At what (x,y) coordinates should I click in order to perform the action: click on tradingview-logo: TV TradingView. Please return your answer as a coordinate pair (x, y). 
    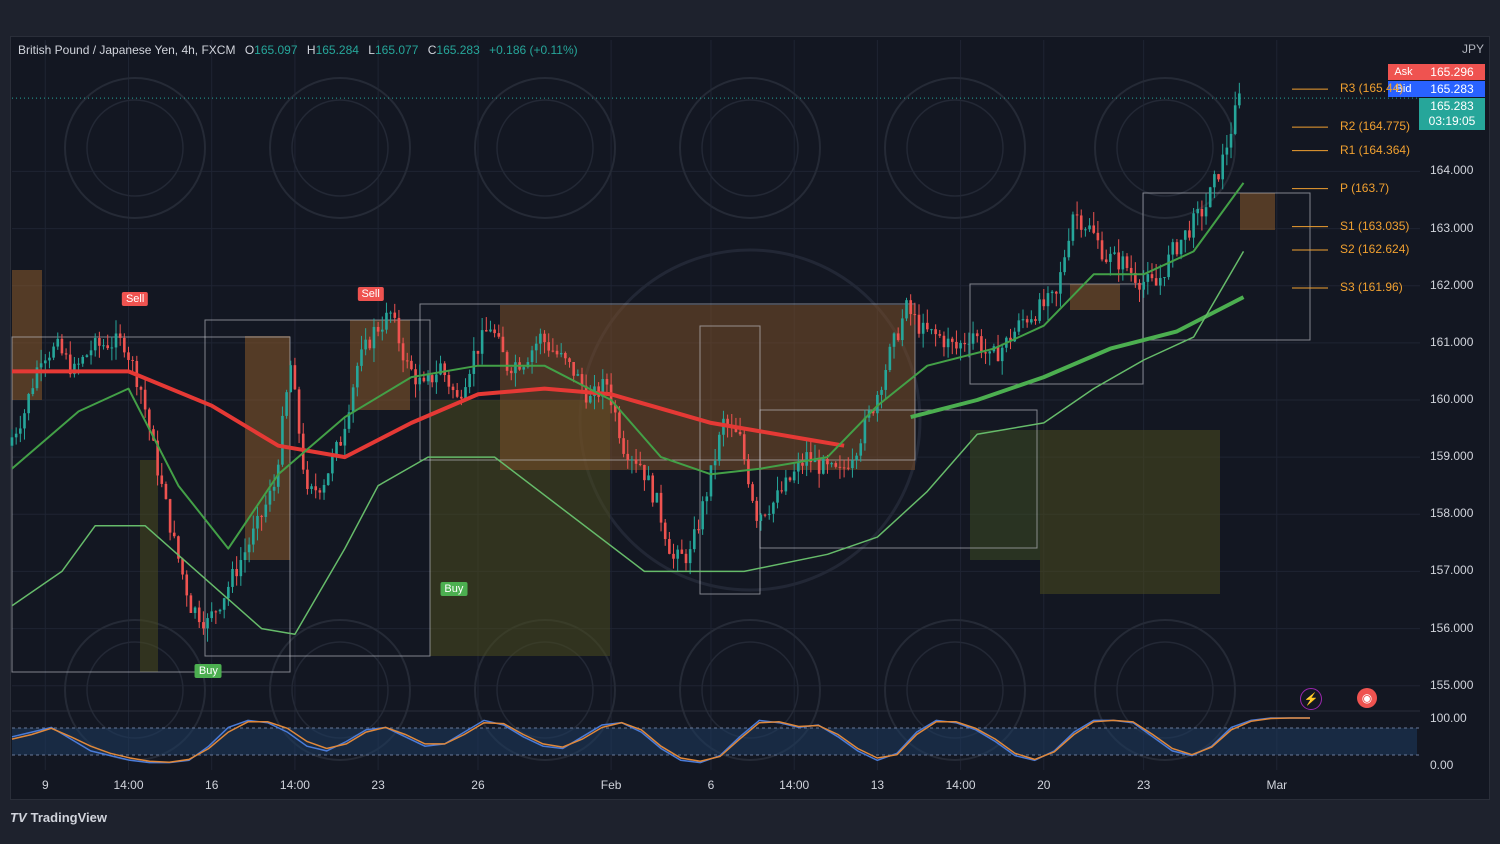
    Looking at the image, I should click on (58, 817).